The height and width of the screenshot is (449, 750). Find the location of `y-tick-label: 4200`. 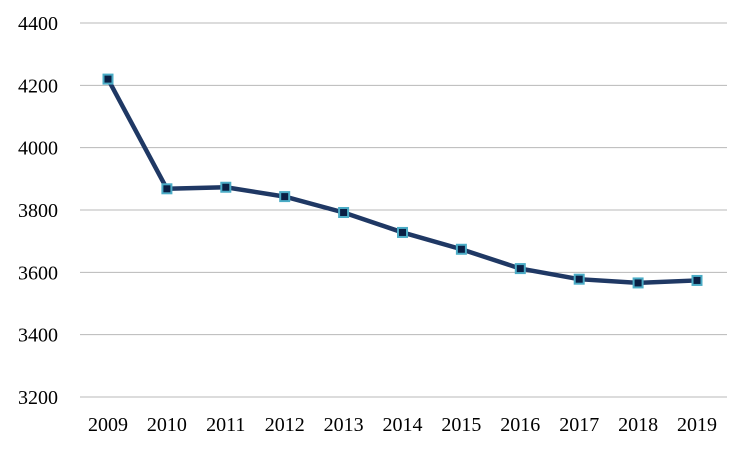

y-tick-label: 4200 is located at coordinates (38, 86).